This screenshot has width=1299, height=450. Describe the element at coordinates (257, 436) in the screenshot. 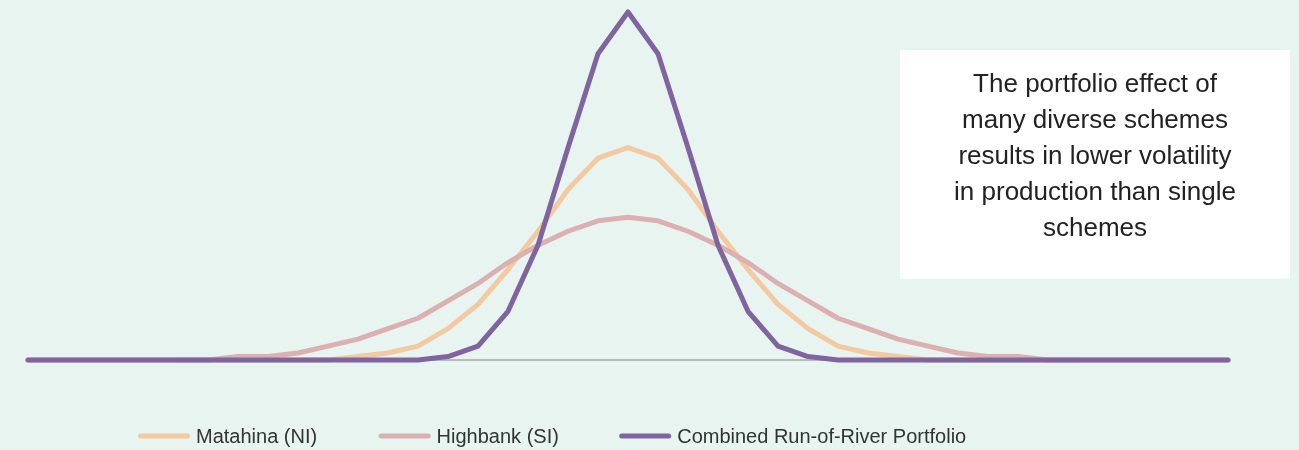

I see `legend-label: Matahina (NI)` at that location.